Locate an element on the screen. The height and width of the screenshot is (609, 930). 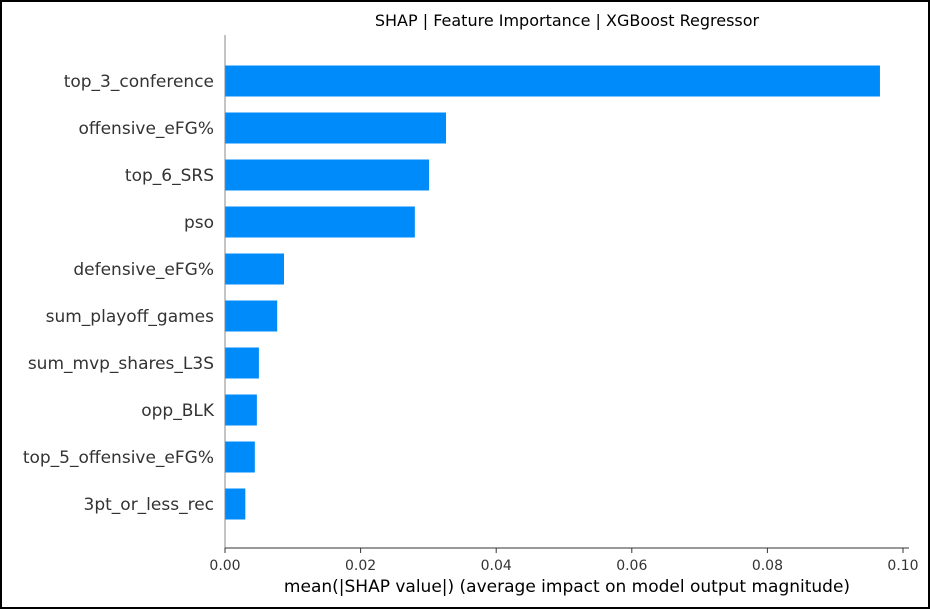
x-ticks: 0.00 0.02 0.04 0.06 0.08 0.10 is located at coordinates (564, 561).